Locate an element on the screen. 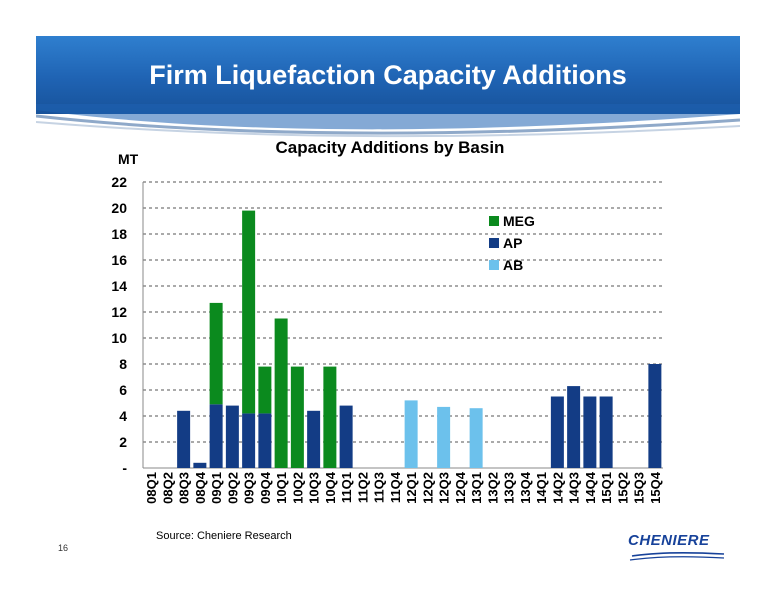 This screenshot has height=600, width=776. x-tick-label: 12Q1 is located at coordinates (411, 488).